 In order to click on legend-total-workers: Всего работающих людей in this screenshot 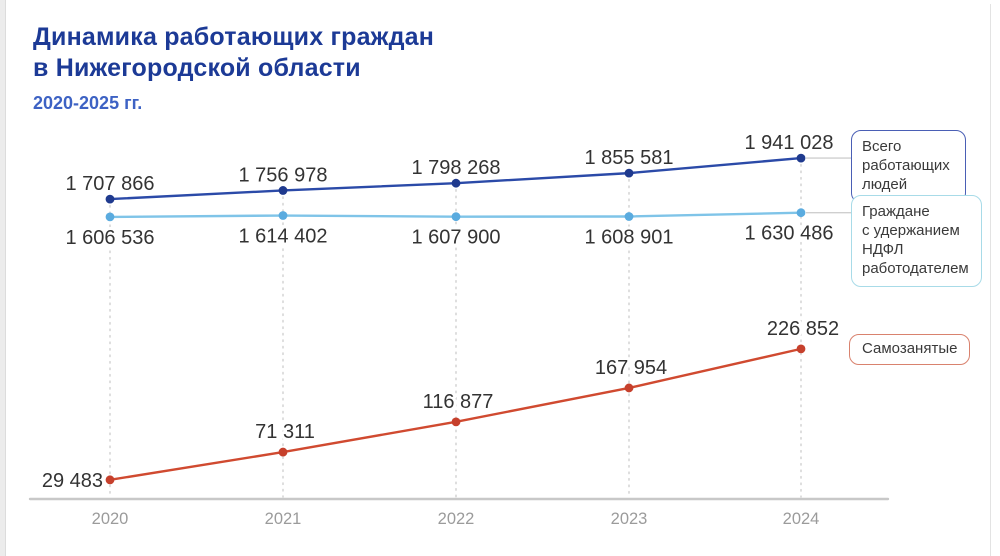, I will do `click(908, 166)`.